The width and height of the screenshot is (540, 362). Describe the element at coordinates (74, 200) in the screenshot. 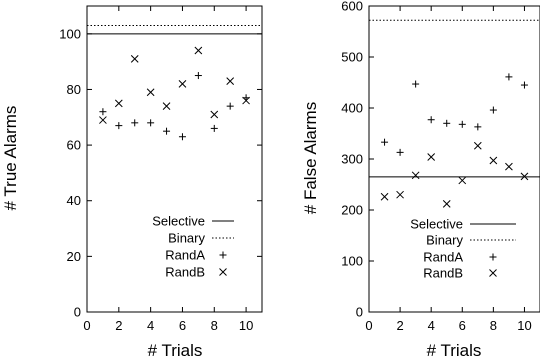

I see `y-tick-label: 40` at that location.